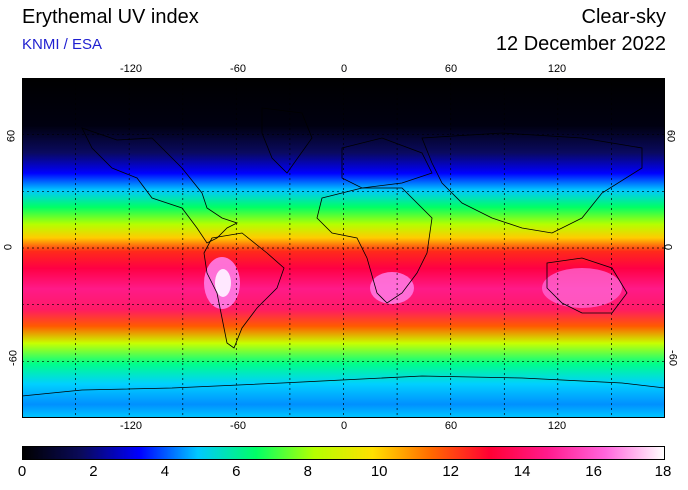  Describe the element at coordinates (11, 136) in the screenshot. I see `left-lat-tick: 60` at that location.